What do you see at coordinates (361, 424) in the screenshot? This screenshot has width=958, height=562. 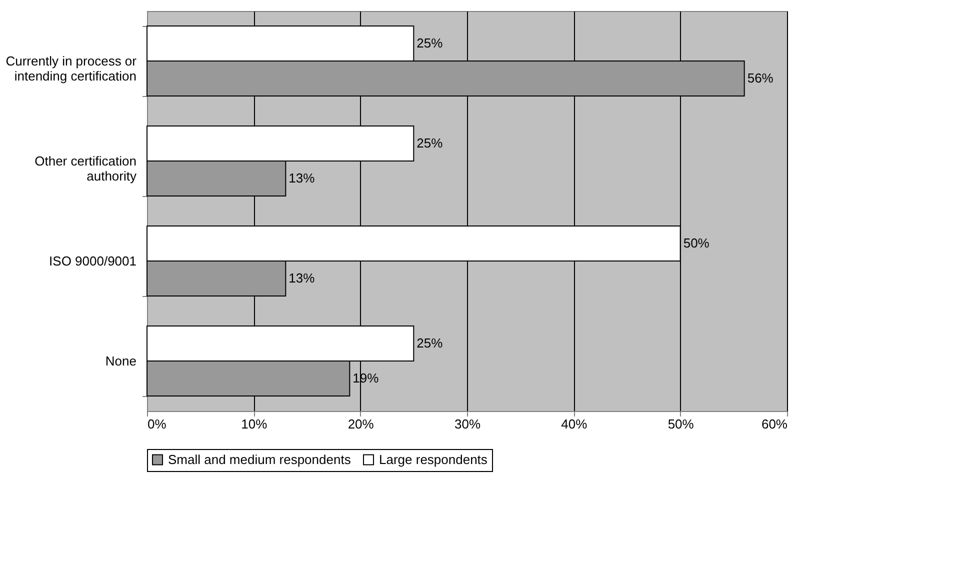 I see `x-tick-label: 20%` at bounding box center [361, 424].